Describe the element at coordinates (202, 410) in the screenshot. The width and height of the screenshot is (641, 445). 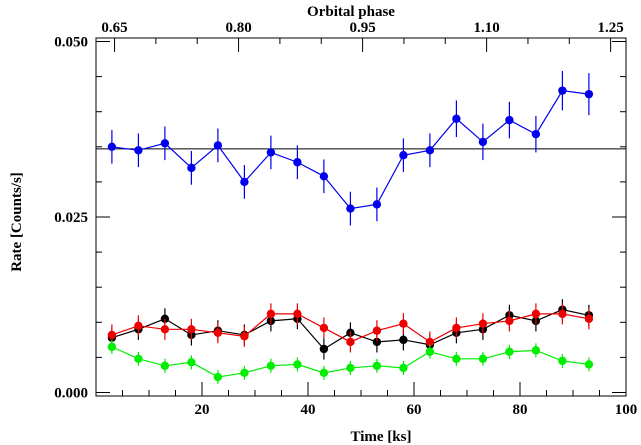
I see `x-tick-label: 20` at that location.